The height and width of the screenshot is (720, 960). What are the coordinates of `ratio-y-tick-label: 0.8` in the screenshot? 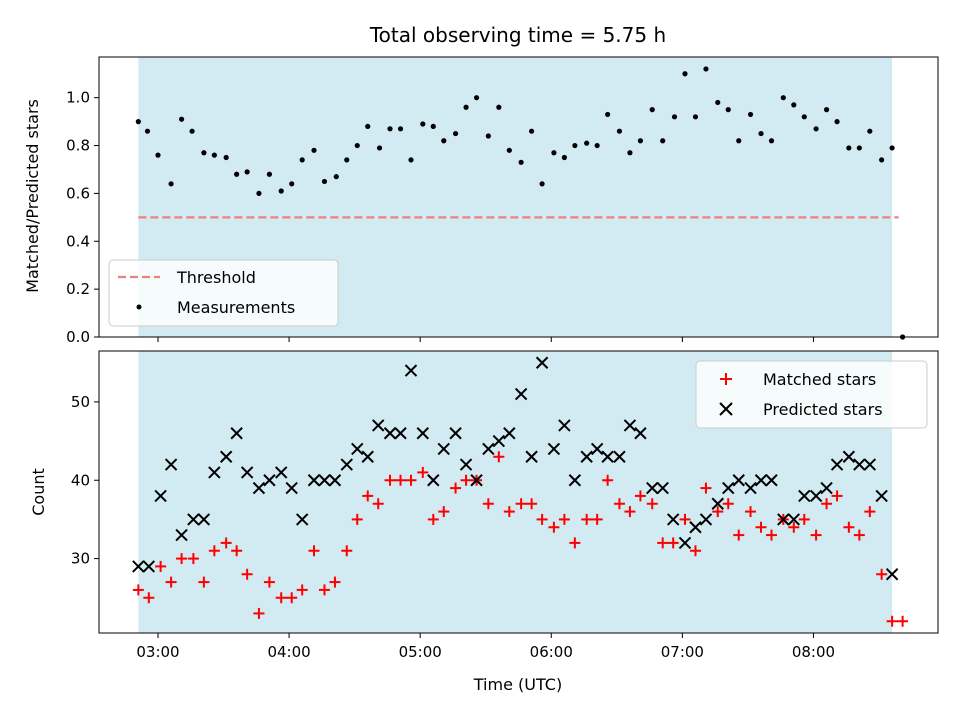 It's located at (78, 146).